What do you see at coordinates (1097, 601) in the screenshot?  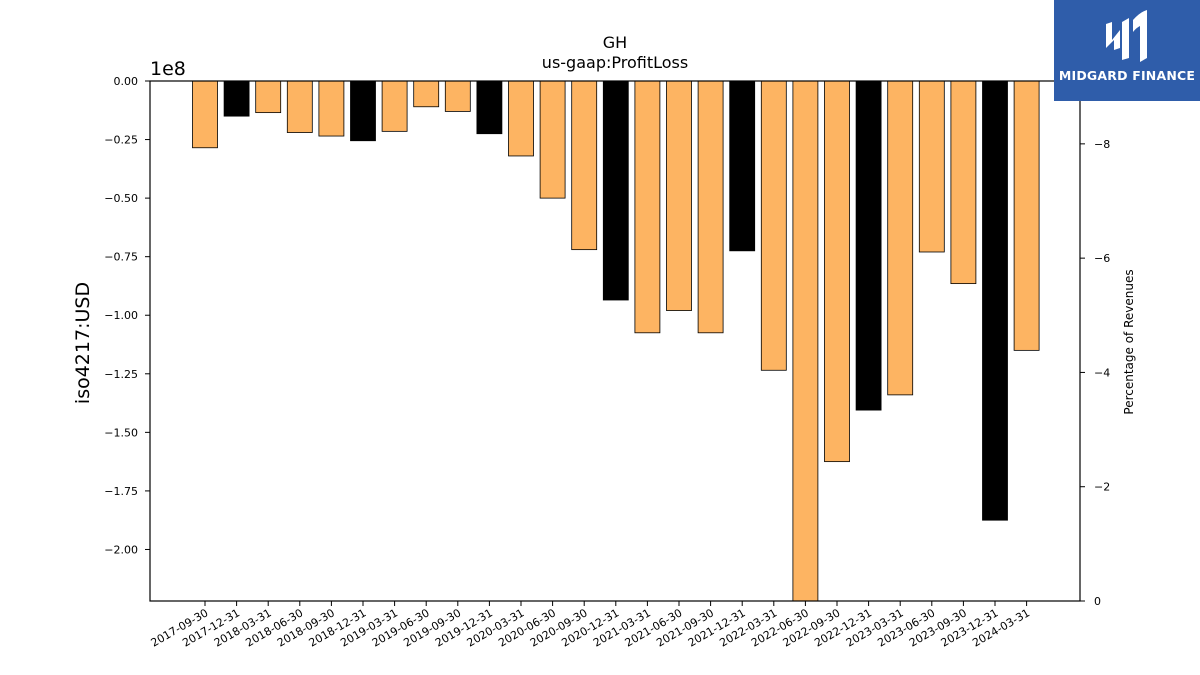 I see `y2-tick-label: 0` at bounding box center [1097, 601].